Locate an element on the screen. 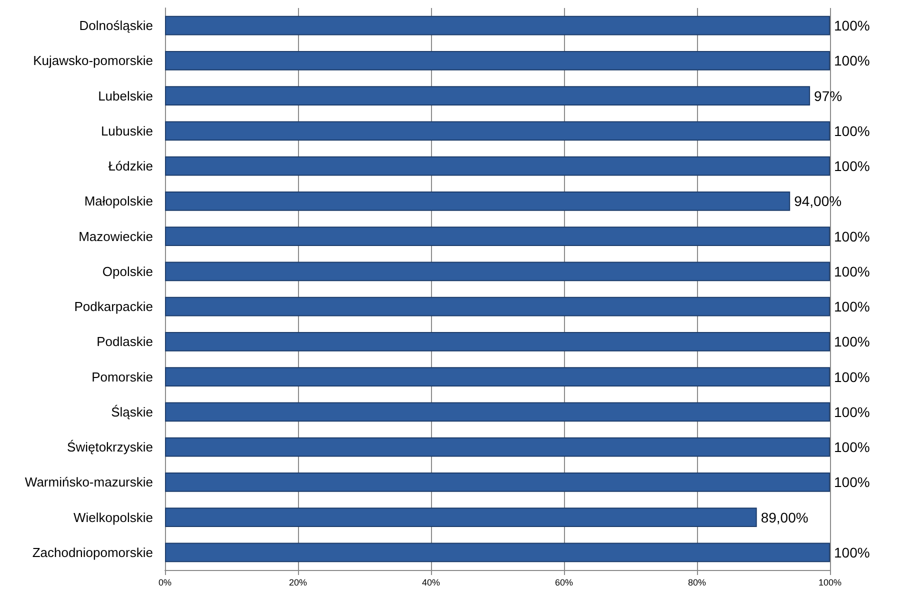 This screenshot has height=602, width=908. y-tick-label: Pomorskie is located at coordinates (122, 376).